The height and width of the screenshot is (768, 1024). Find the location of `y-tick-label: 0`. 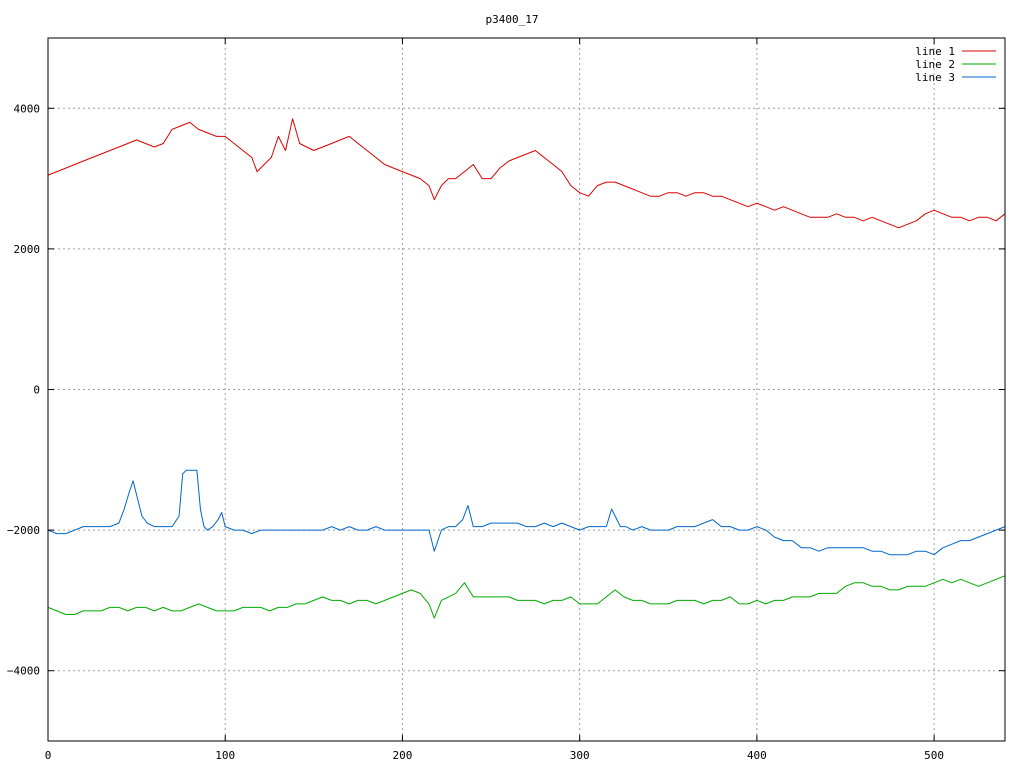

y-tick-label: 0 is located at coordinates (36, 390).